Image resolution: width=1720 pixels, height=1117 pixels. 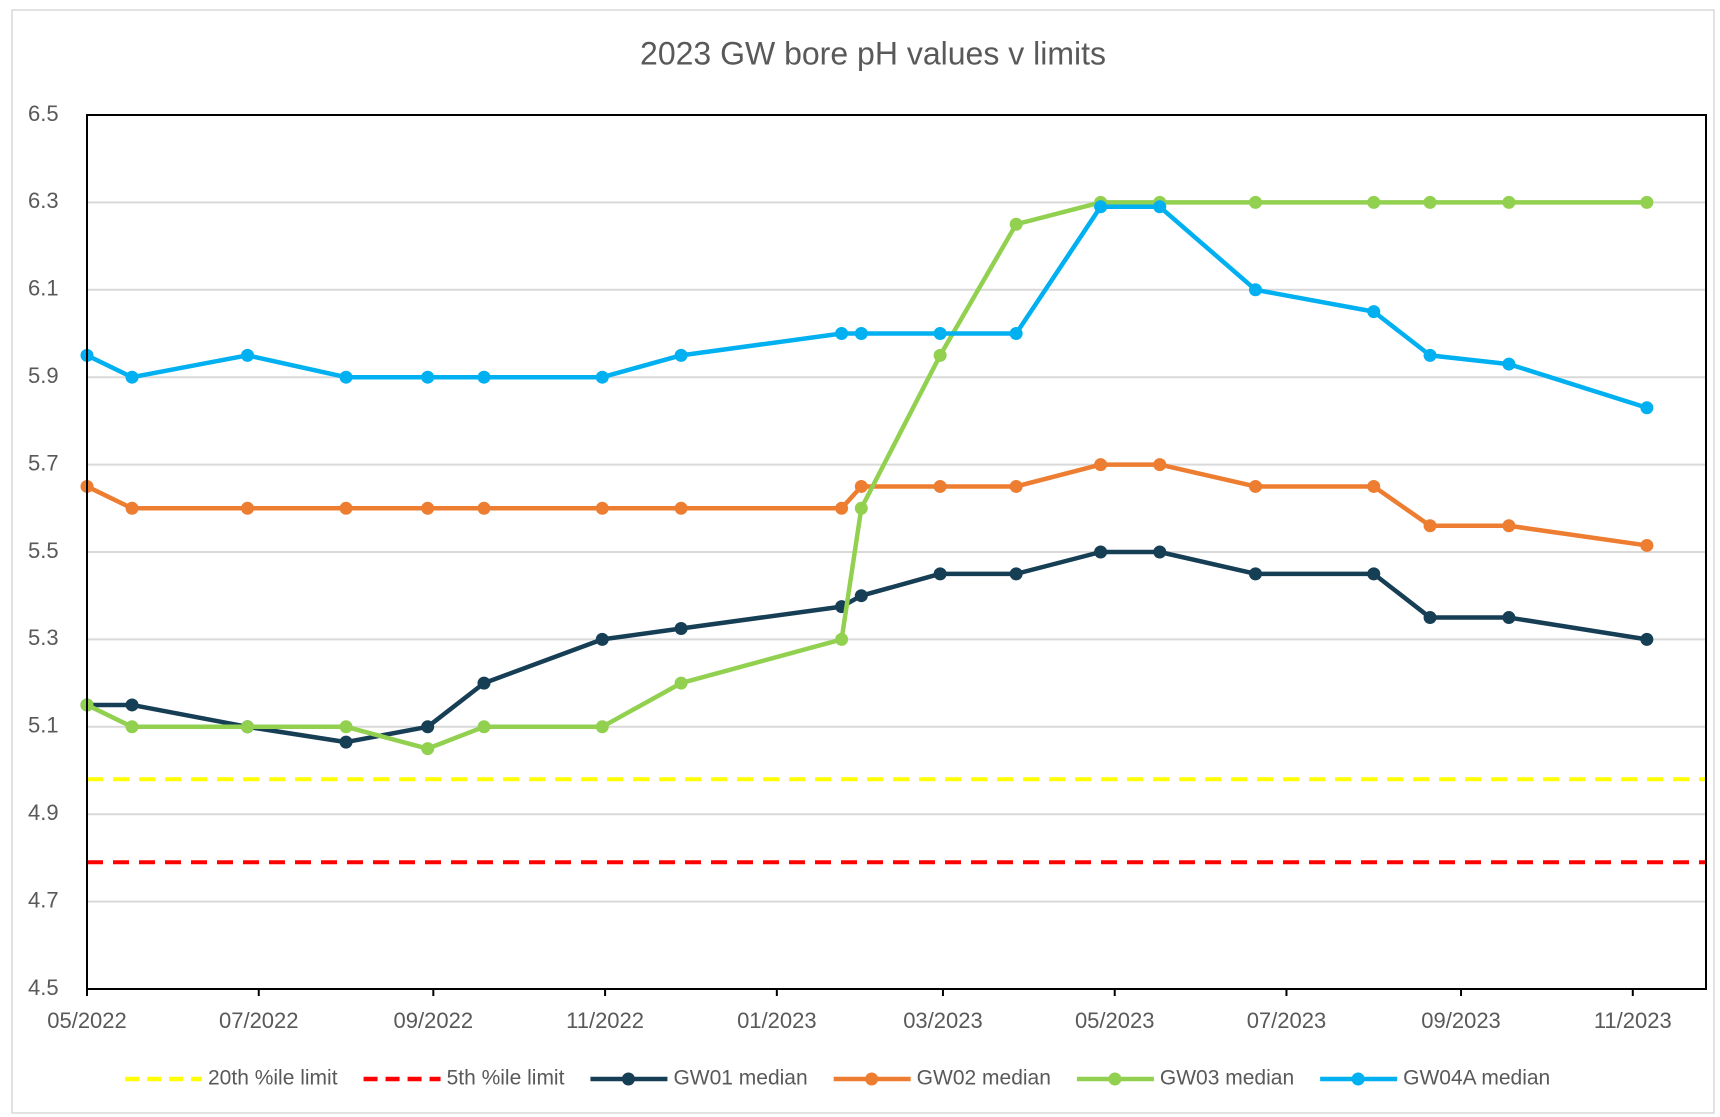 I want to click on y-tick-label: 5.1, so click(x=43, y=725).